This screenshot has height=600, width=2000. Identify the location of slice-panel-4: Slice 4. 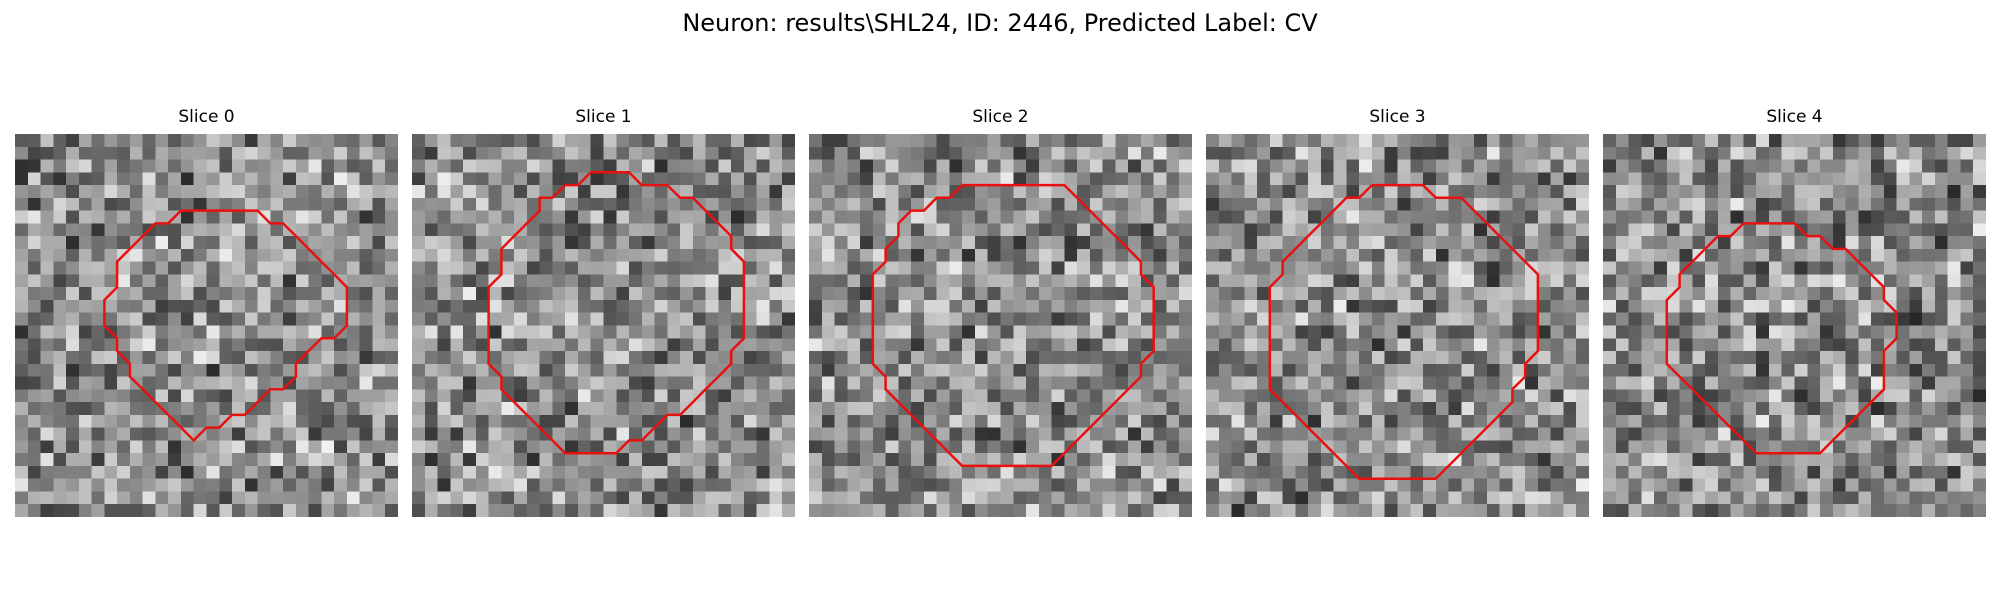
(1794, 311).